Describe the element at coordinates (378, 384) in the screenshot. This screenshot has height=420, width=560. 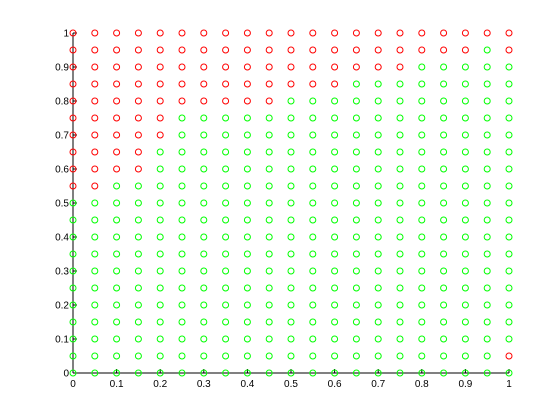
I see `x-tick-label: 0.7` at that location.